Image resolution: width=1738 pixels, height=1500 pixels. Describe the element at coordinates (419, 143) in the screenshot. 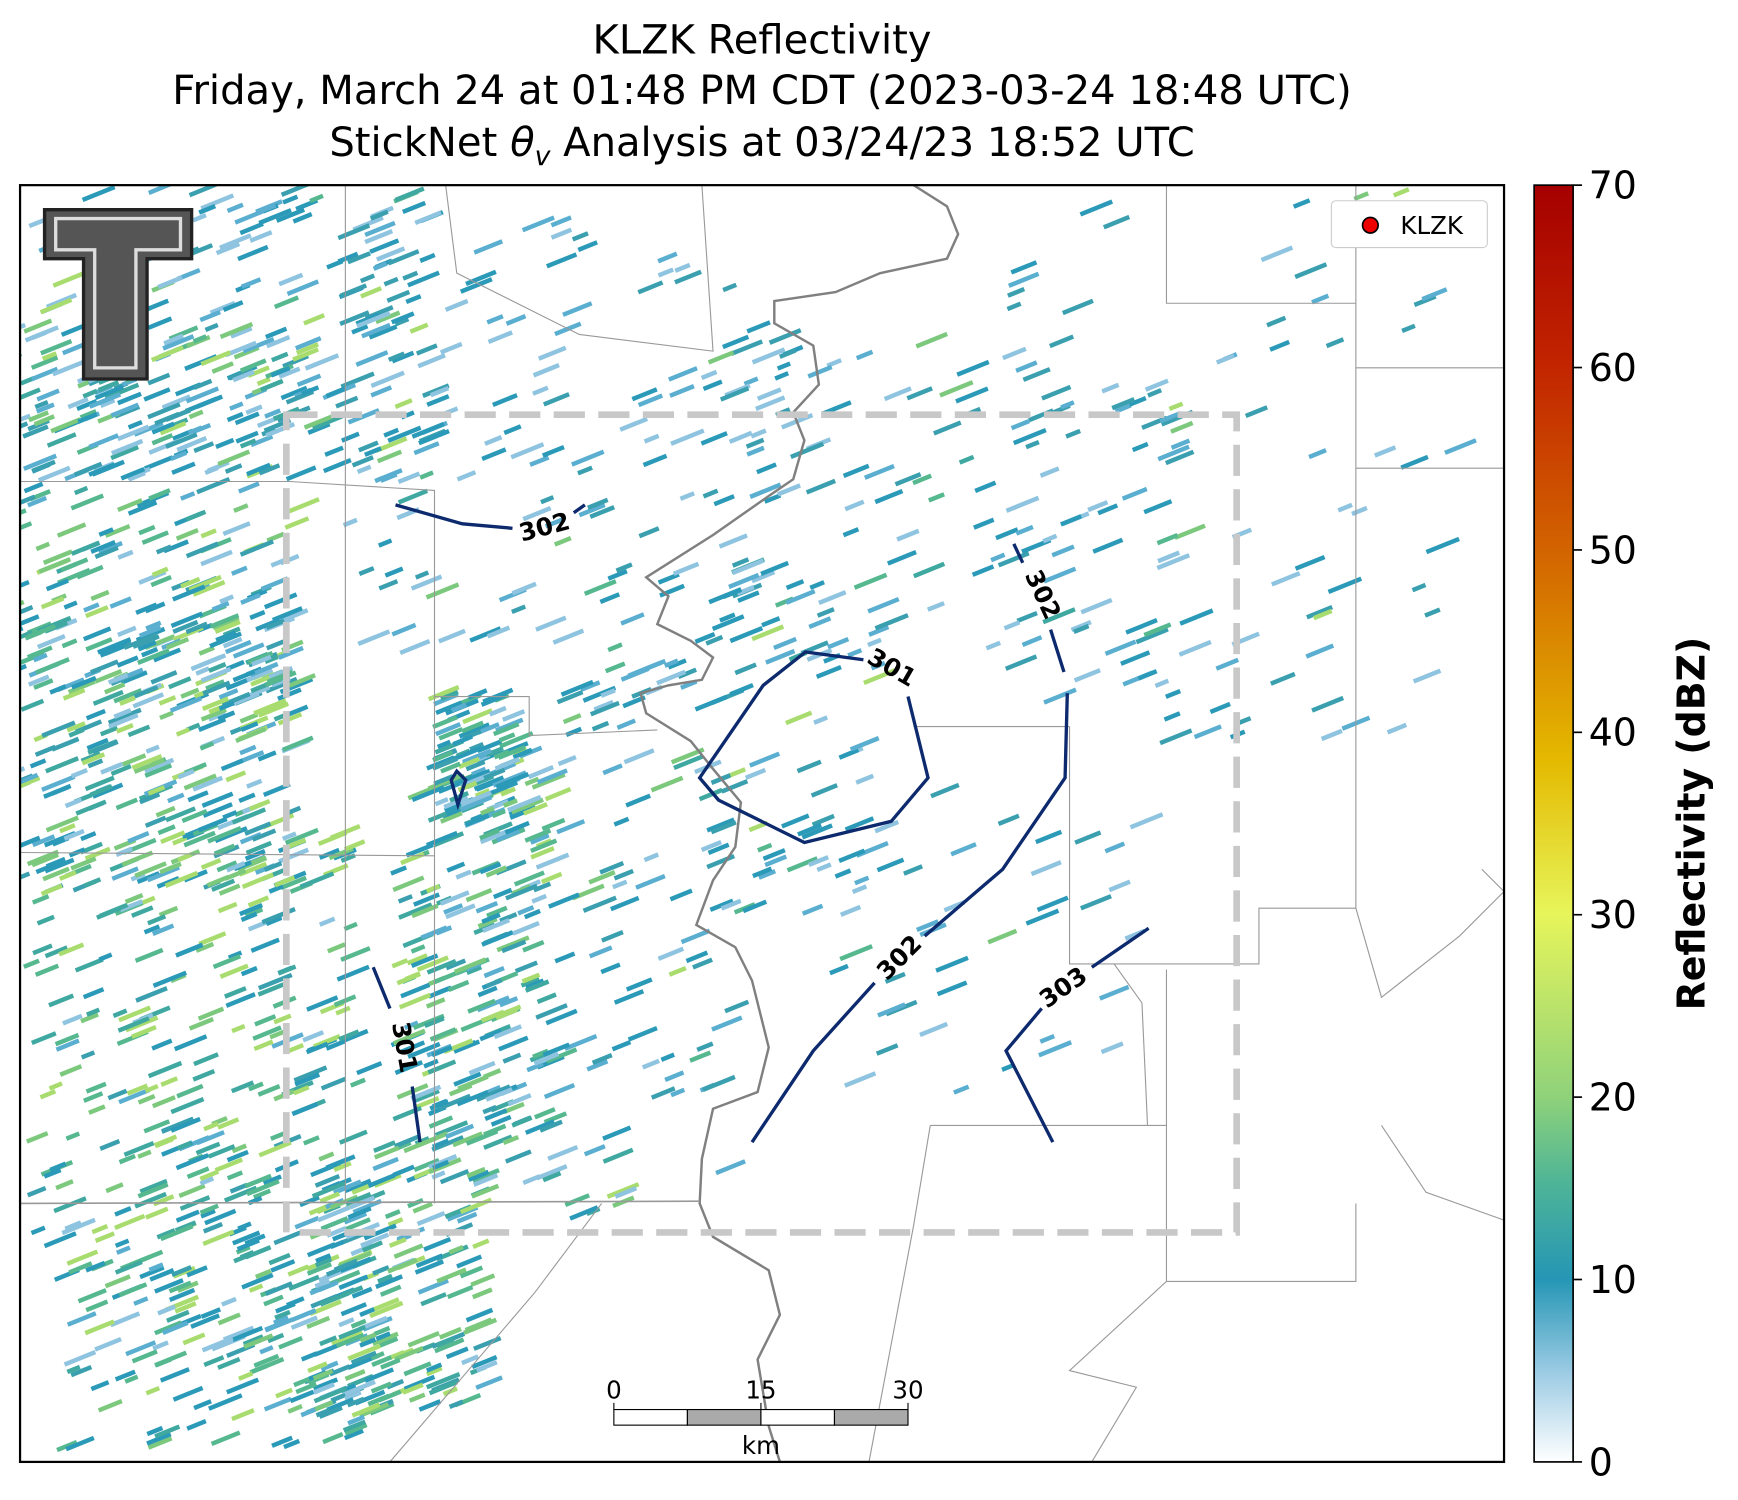

I see `title-text: StickNet` at that location.